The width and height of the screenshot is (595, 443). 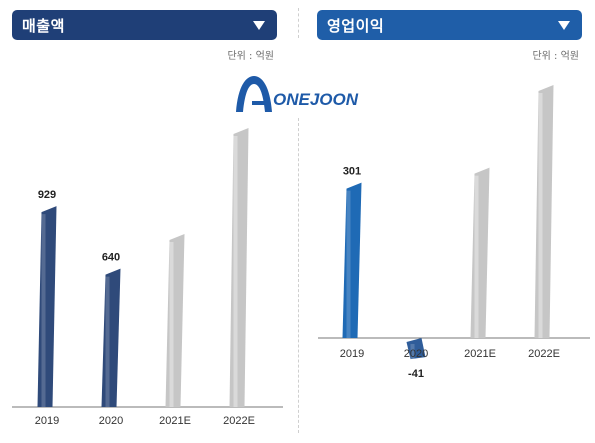 I want to click on onejoon-logo: ONEJOON, so click(x=297, y=94).